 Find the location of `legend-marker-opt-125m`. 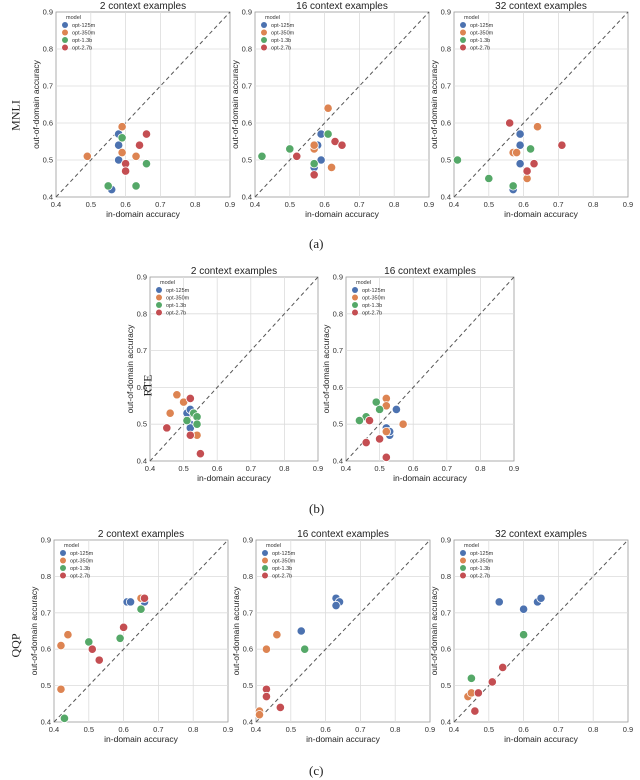

legend-marker-opt-125m is located at coordinates (463, 553).